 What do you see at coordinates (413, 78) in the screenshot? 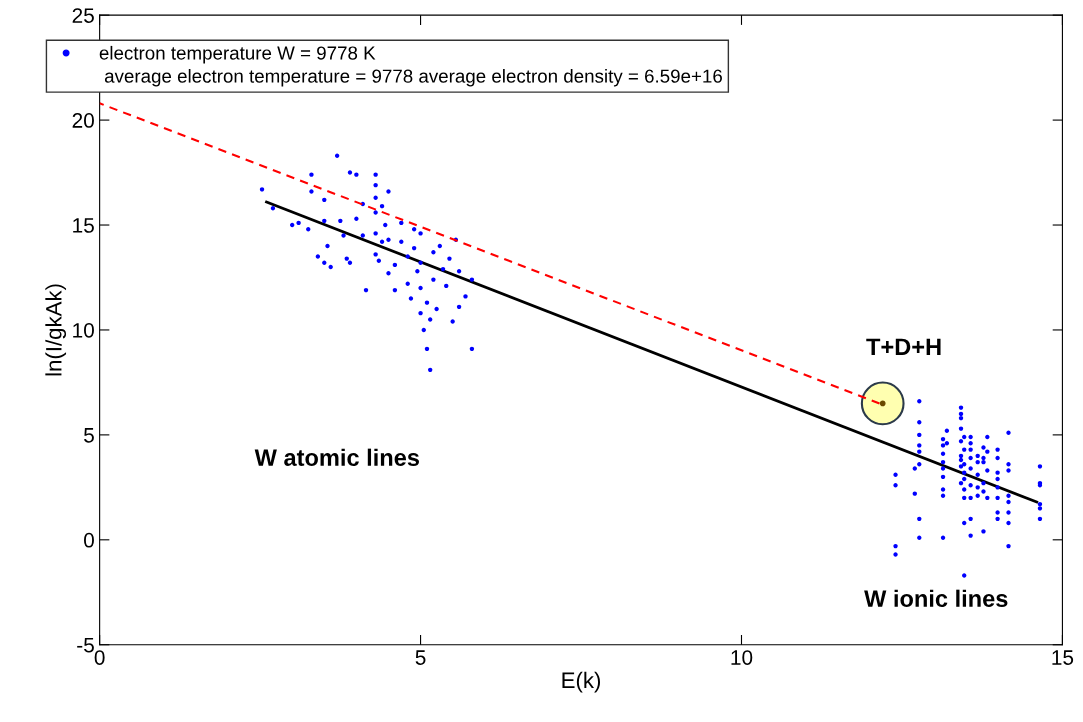
I see `annotation: average electron temperature = 9778 average electron density = 6.59e+16` at bounding box center [413, 78].